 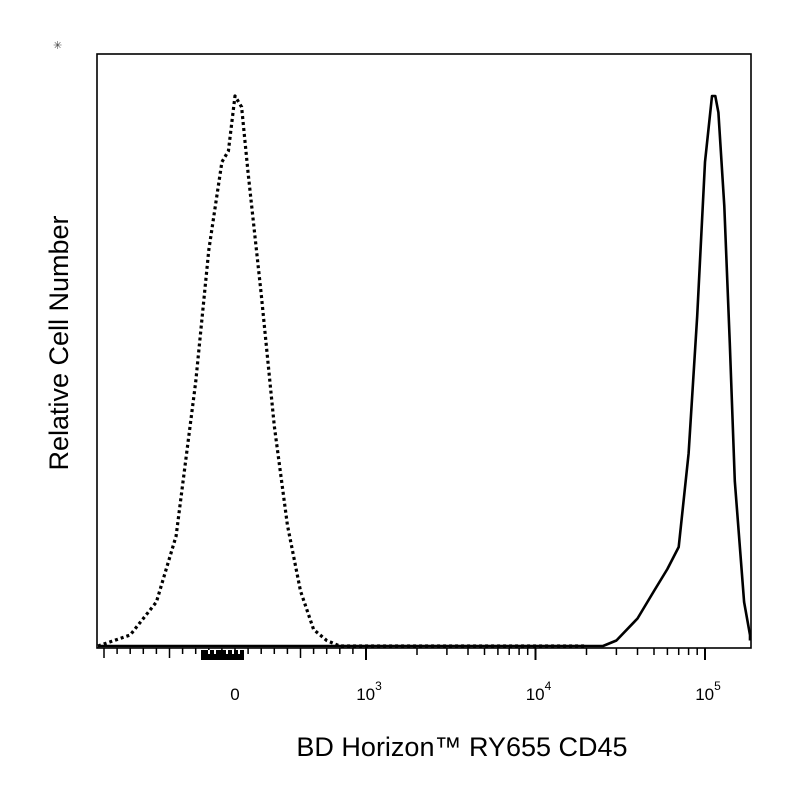 I want to click on x-axis-zero-tick-block, so click(x=222, y=655).